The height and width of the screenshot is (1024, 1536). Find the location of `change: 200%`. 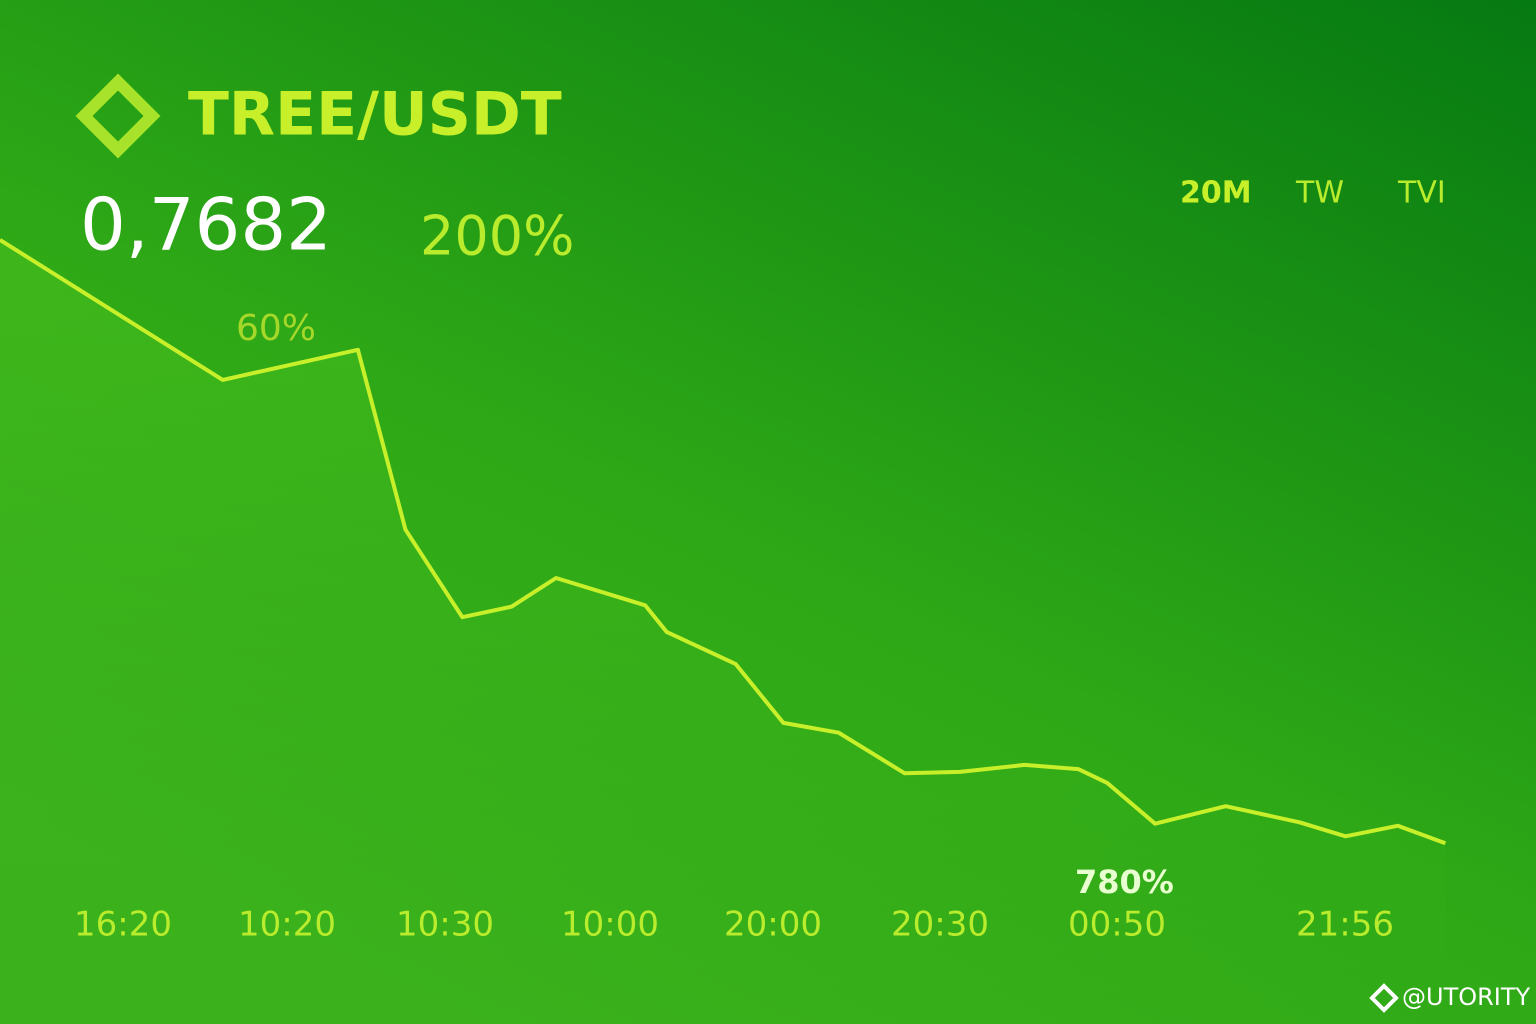

change: 200% is located at coordinates (497, 236).